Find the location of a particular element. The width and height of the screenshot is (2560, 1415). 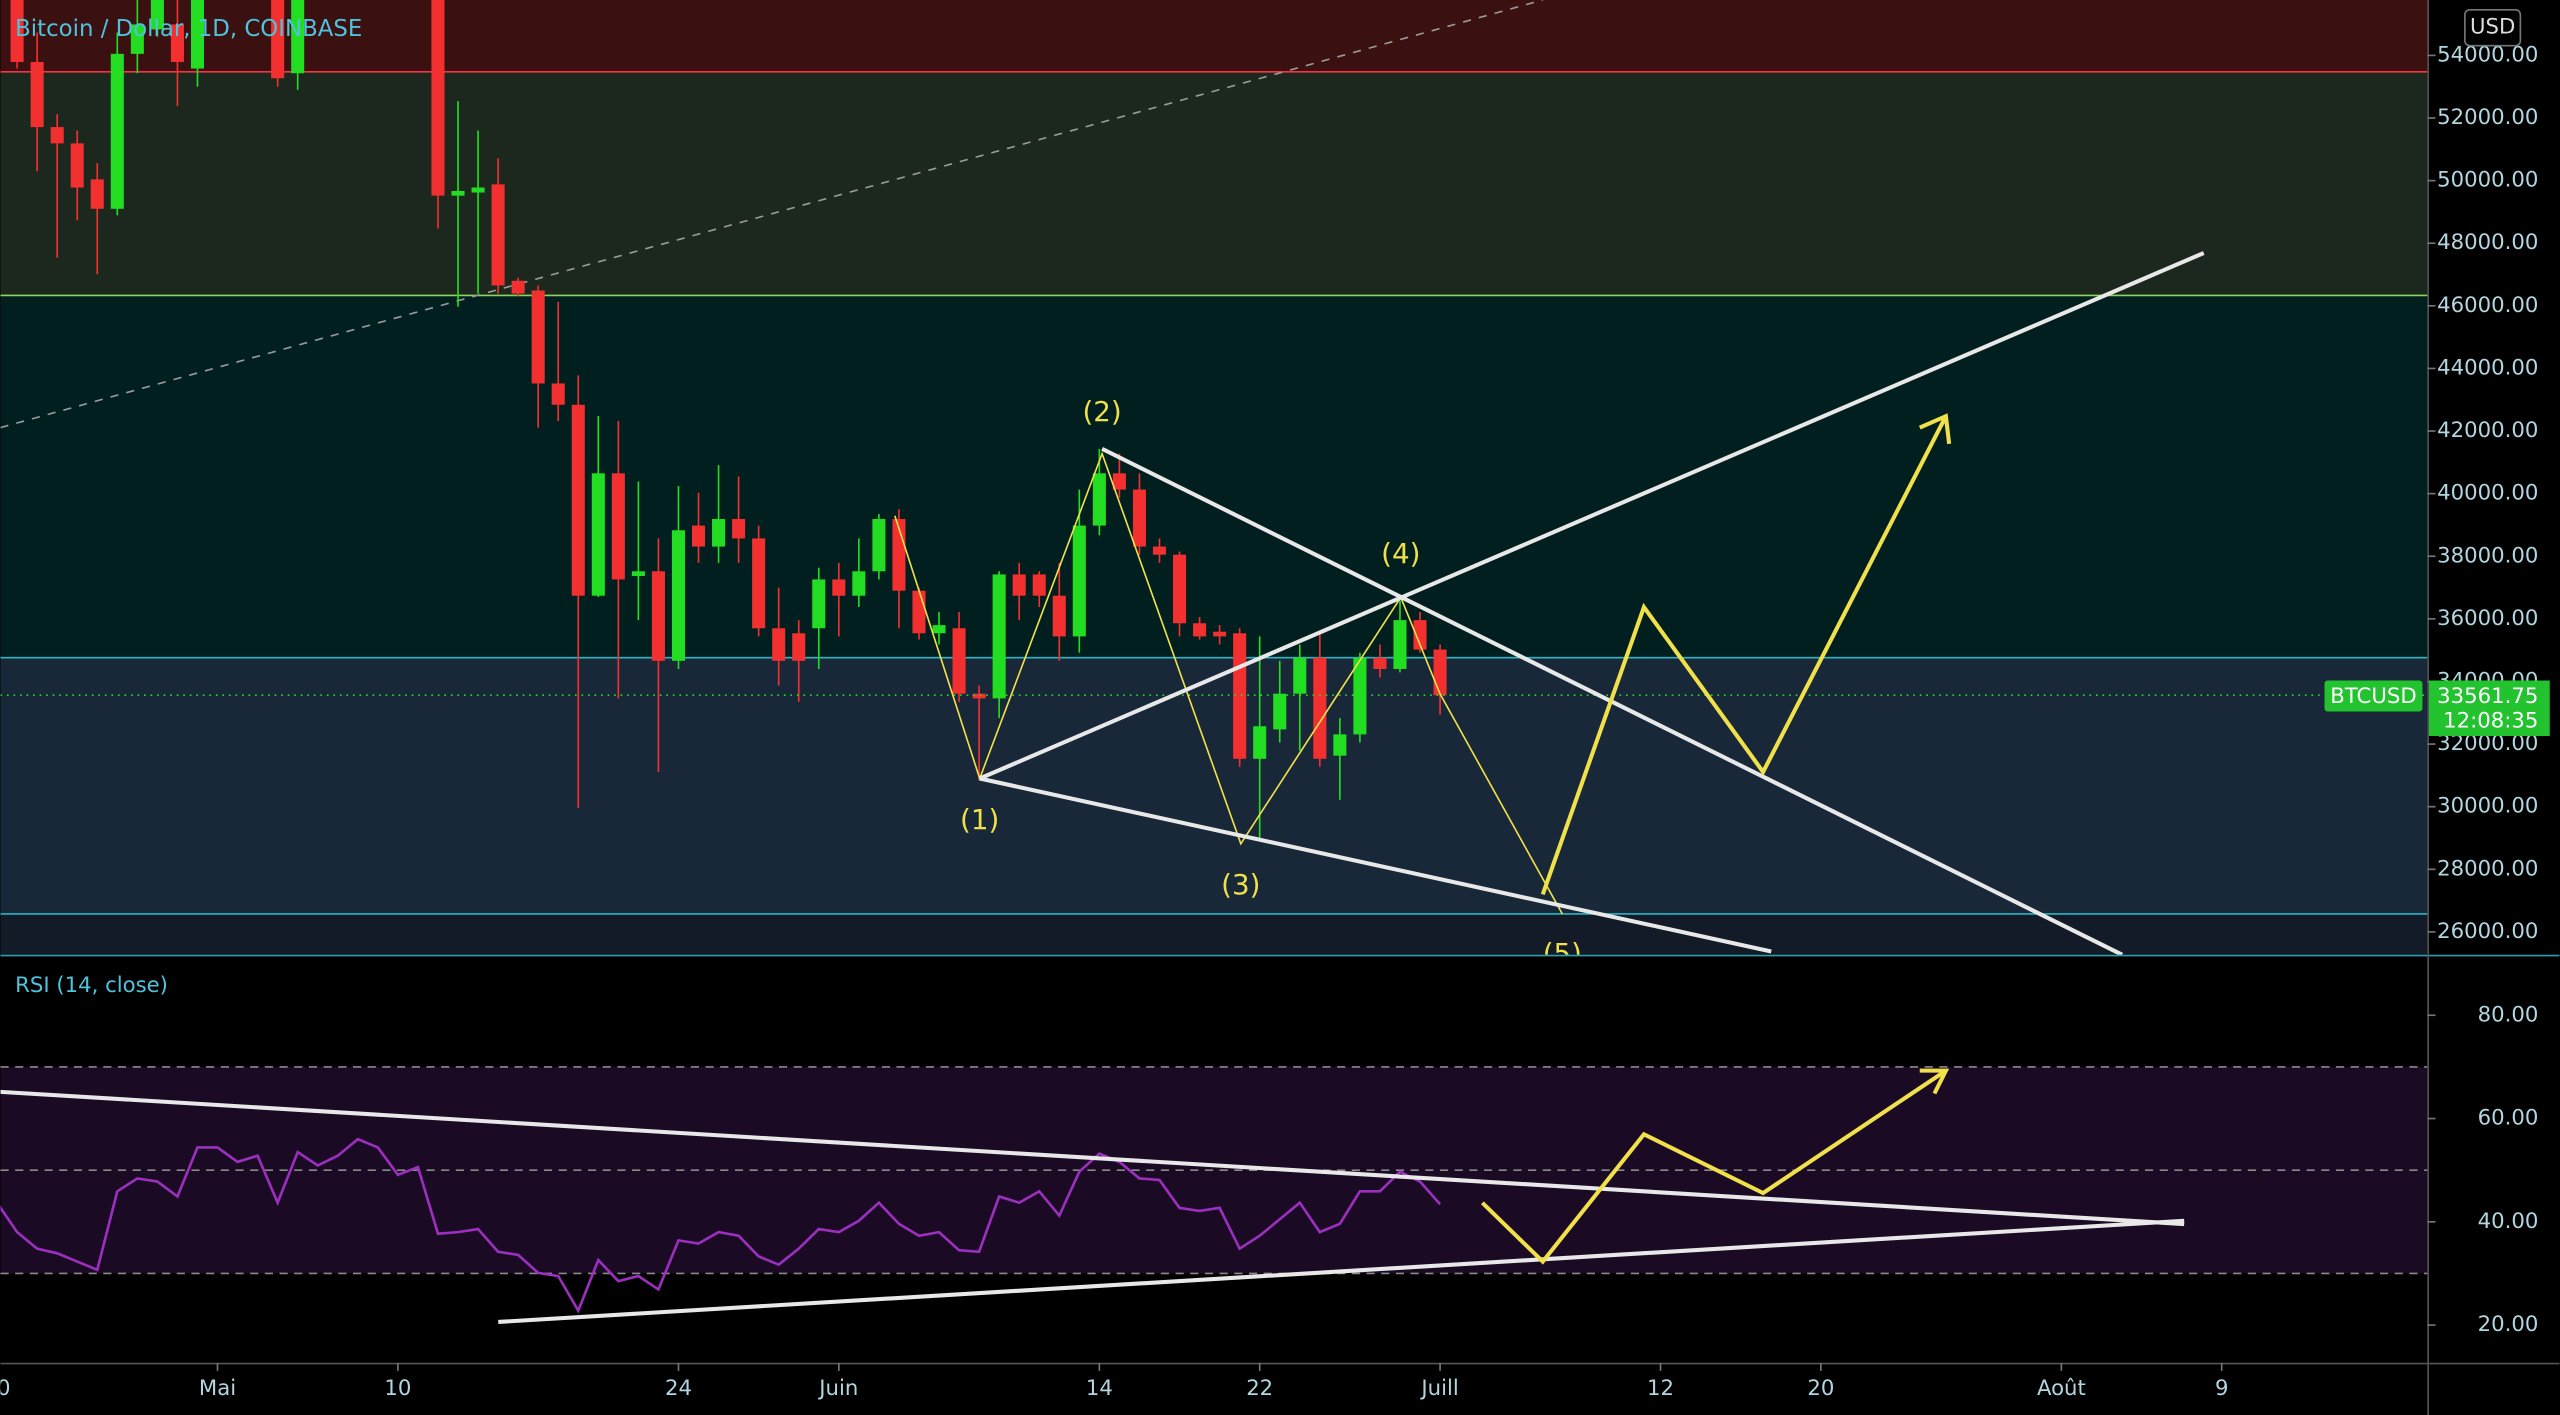

countdown: 12:08:35 is located at coordinates (2490, 720).